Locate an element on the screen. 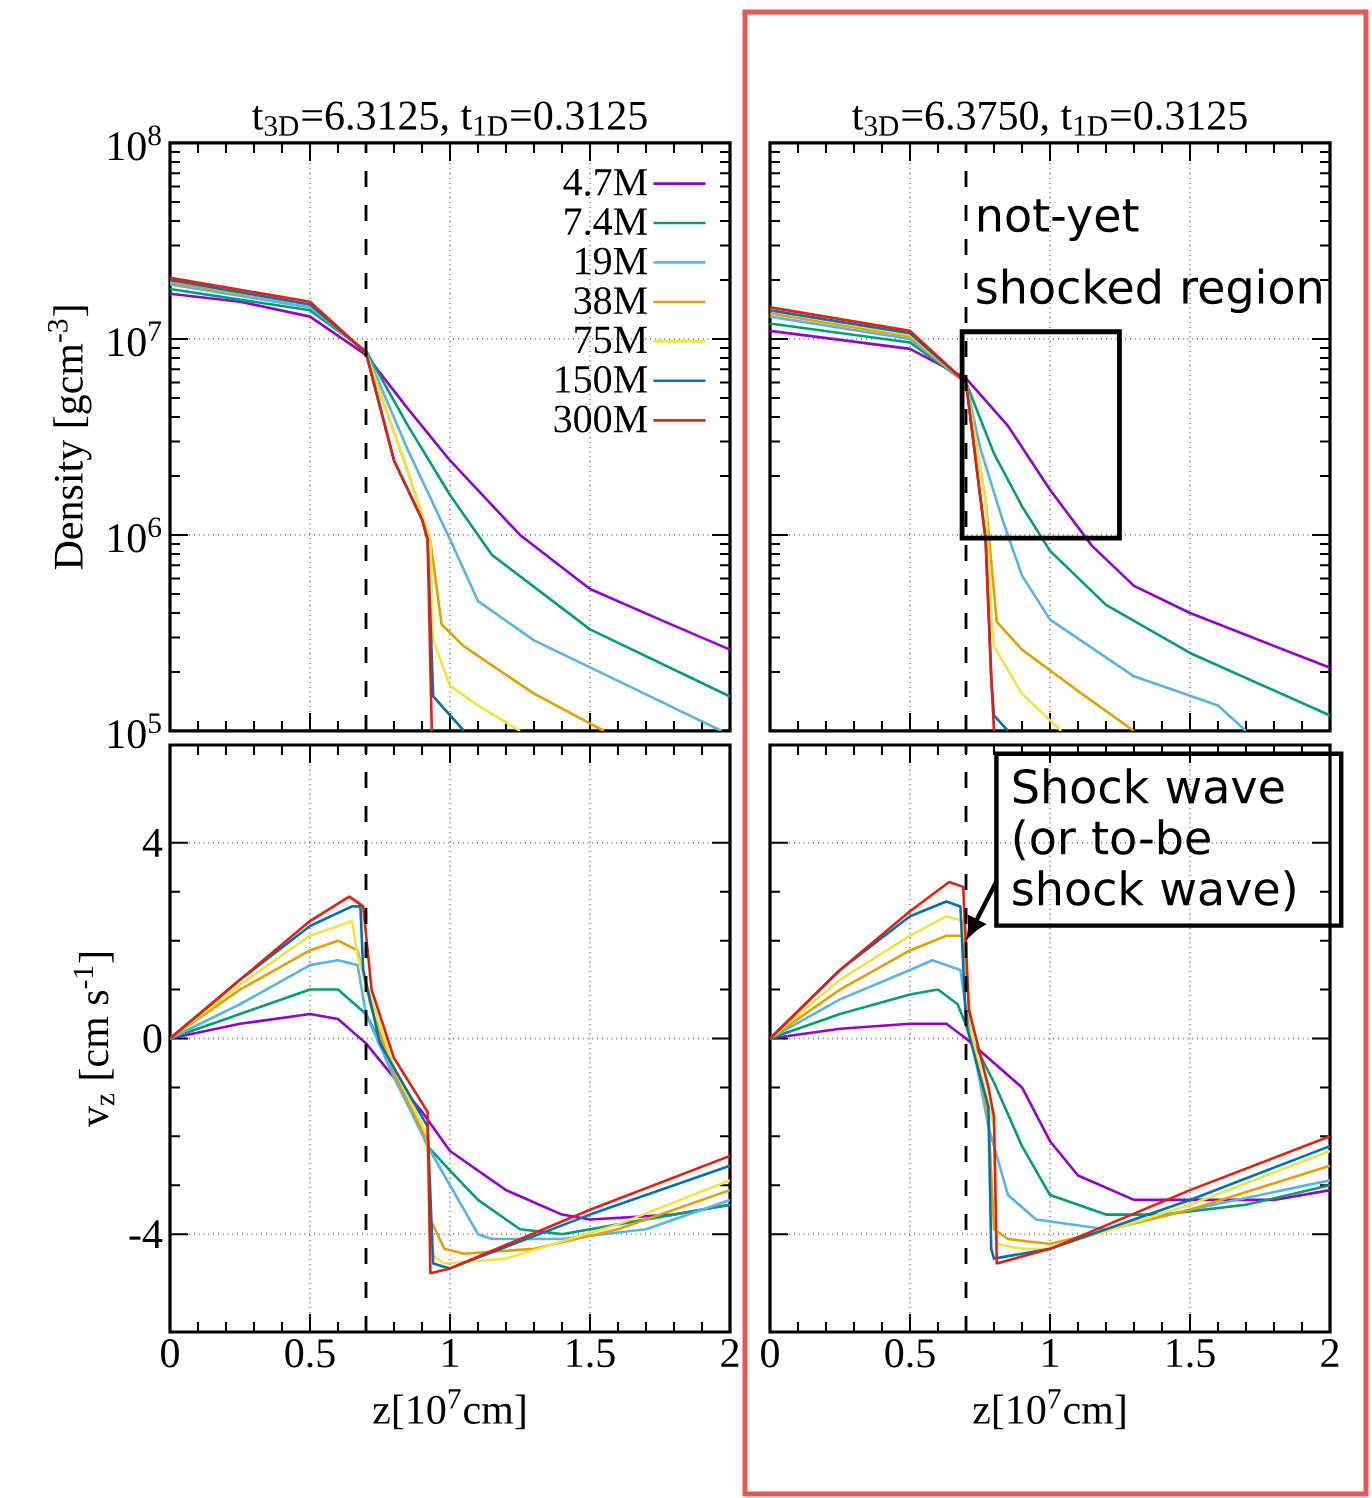  y-axis-title: v$_{z}$ [cm s$^{-1}$] is located at coordinates (94, 1040).